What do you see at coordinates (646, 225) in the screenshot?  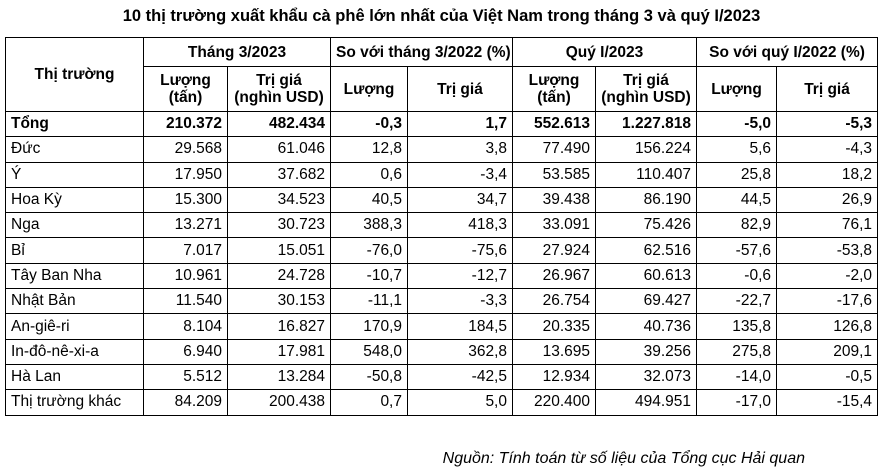 I see `q1-value-cell: 75.426` at bounding box center [646, 225].